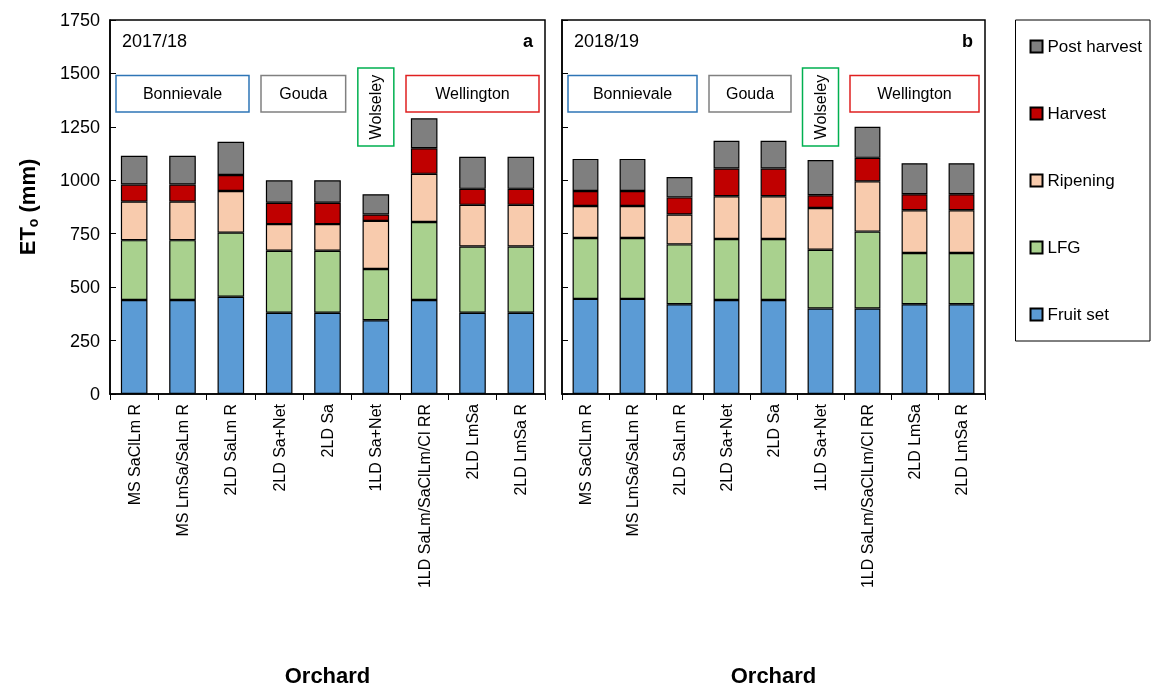 The image size is (1170, 691). Describe the element at coordinates (84, 287) in the screenshot. I see `y-tick-label: 500` at that location.